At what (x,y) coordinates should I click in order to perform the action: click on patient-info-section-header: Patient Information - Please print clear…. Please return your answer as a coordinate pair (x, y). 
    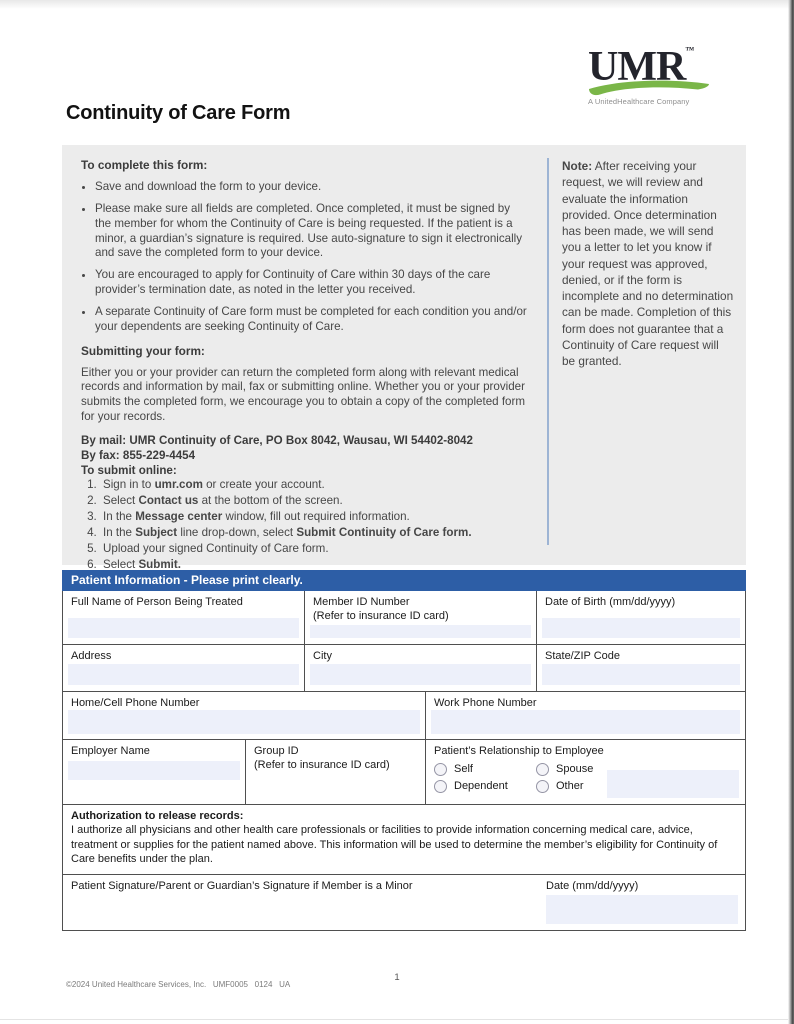
    Looking at the image, I should click on (404, 580).